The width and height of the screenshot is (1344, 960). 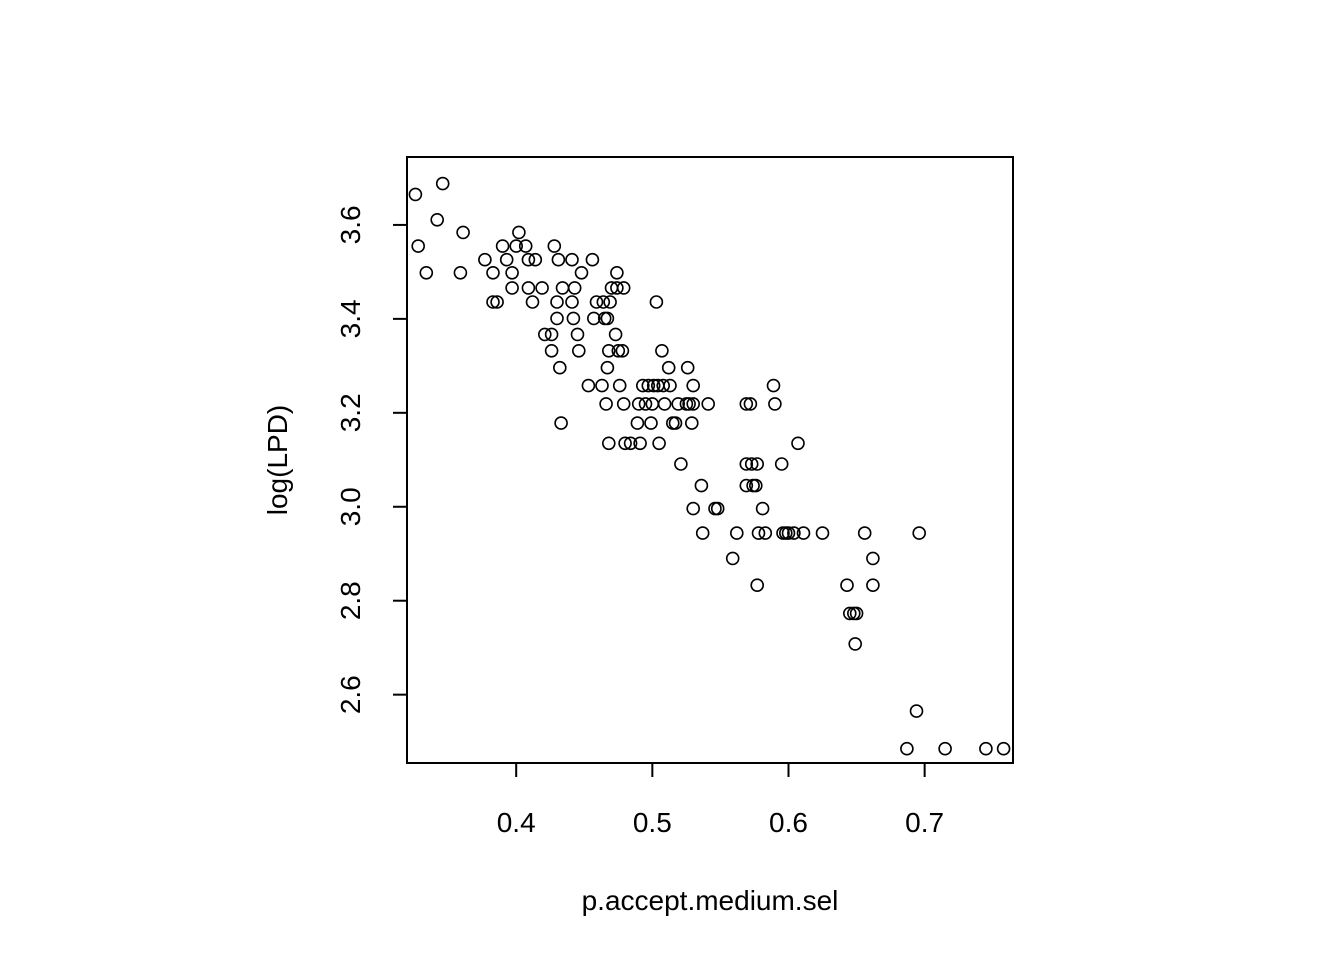 I want to click on y-axis-title: log(LPD), so click(x=277, y=460).